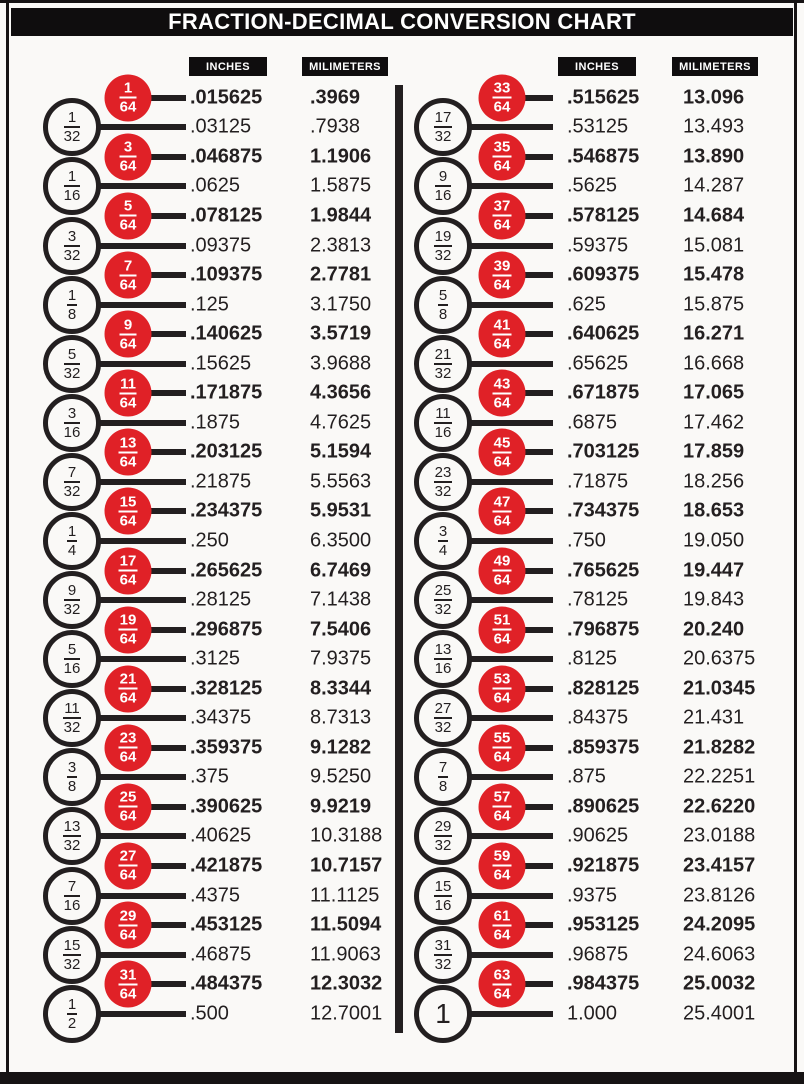 The image size is (804, 1084). Describe the element at coordinates (345, 954) in the screenshot. I see `mm-value: 11.9063` at that location.